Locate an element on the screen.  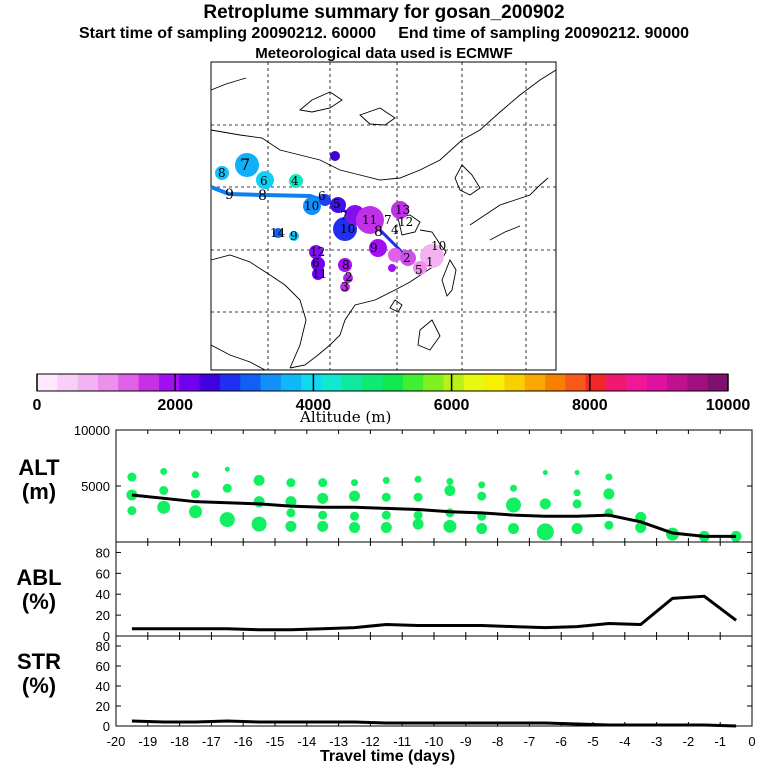
x-axis-label: Travel time (days) is located at coordinates (388, 756).